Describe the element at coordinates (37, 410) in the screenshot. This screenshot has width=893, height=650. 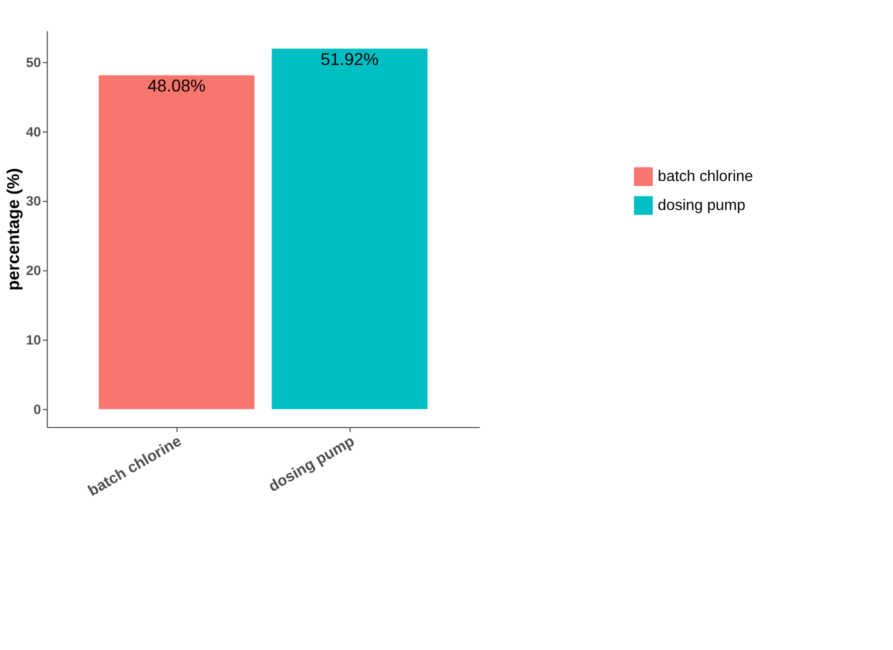
I see `y-tick-label: 0` at that location.